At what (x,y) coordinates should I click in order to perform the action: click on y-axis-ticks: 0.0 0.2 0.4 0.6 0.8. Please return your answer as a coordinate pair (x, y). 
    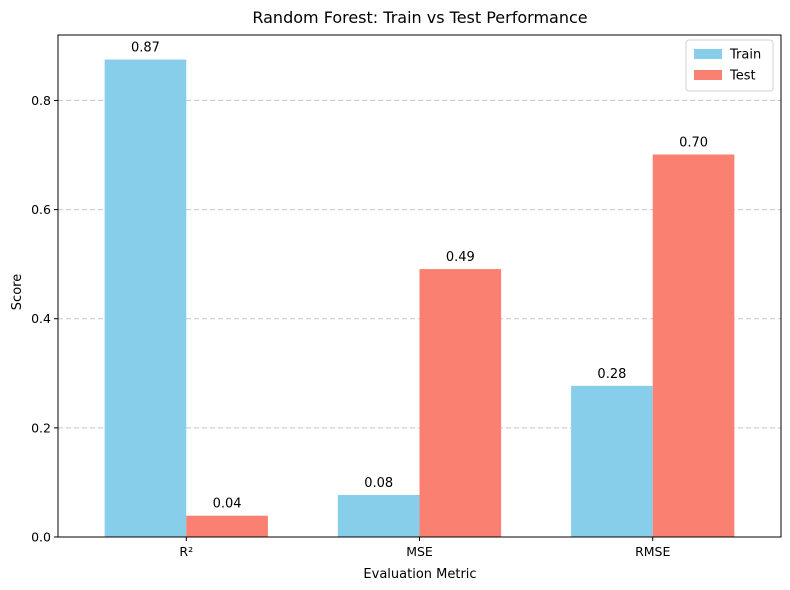
    Looking at the image, I should click on (44, 319).